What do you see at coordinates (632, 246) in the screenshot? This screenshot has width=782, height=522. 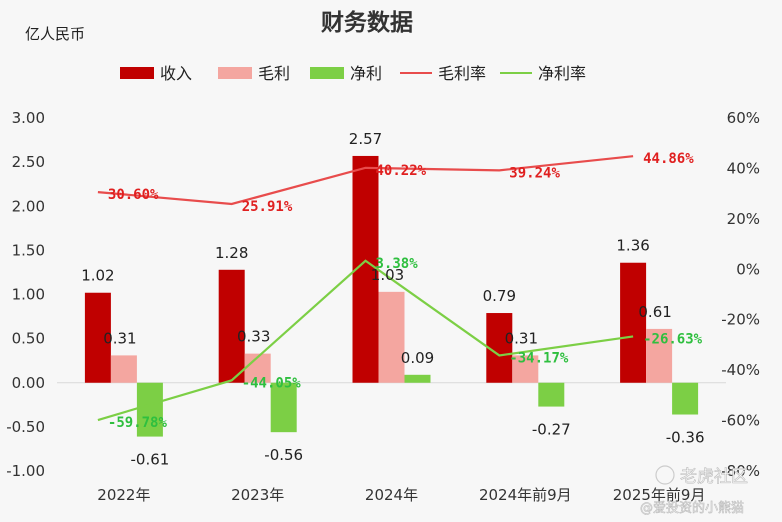 I see `data-label-收入: 1.36` at bounding box center [632, 246].